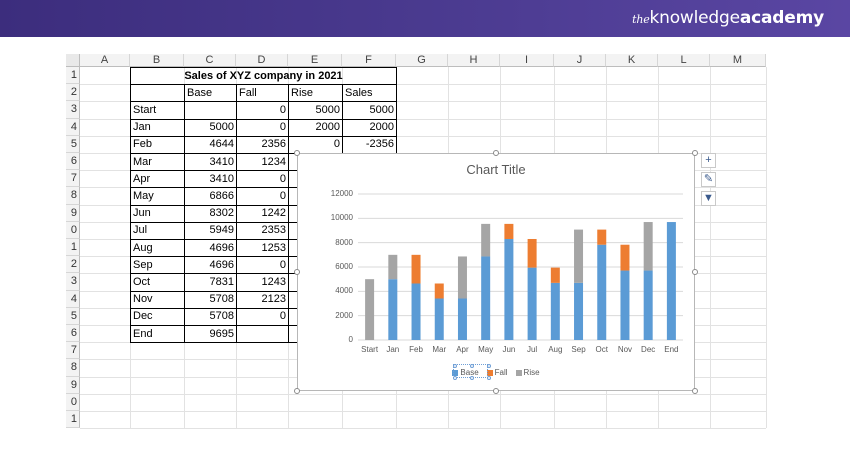 This screenshot has height=450, width=850. What do you see at coordinates (555, 275) in the screenshot?
I see `bar-fall-aug` at bounding box center [555, 275].